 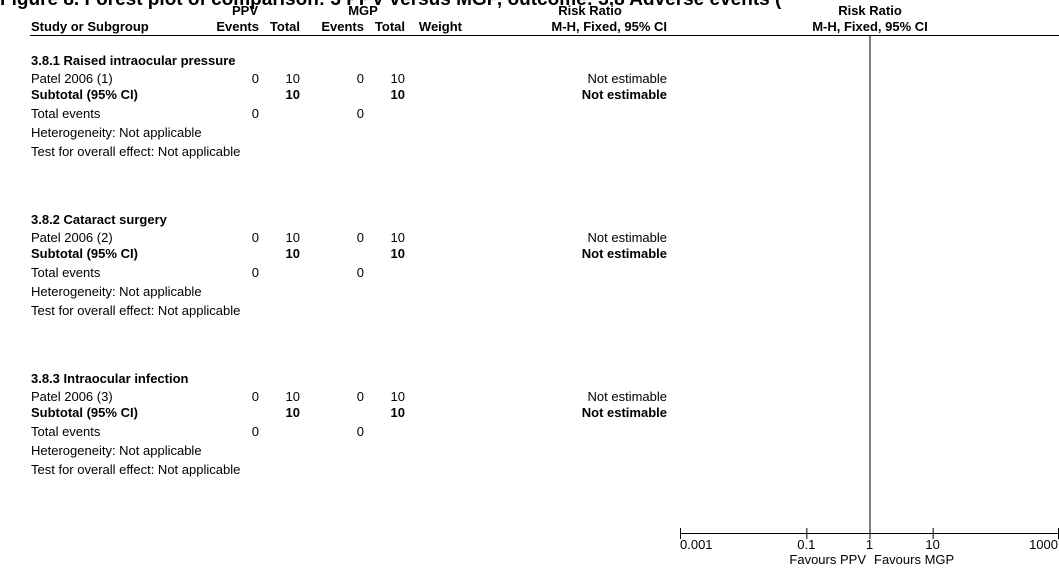 What do you see at coordinates (932, 544) in the screenshot?
I see `x-tick-label: 10` at bounding box center [932, 544].